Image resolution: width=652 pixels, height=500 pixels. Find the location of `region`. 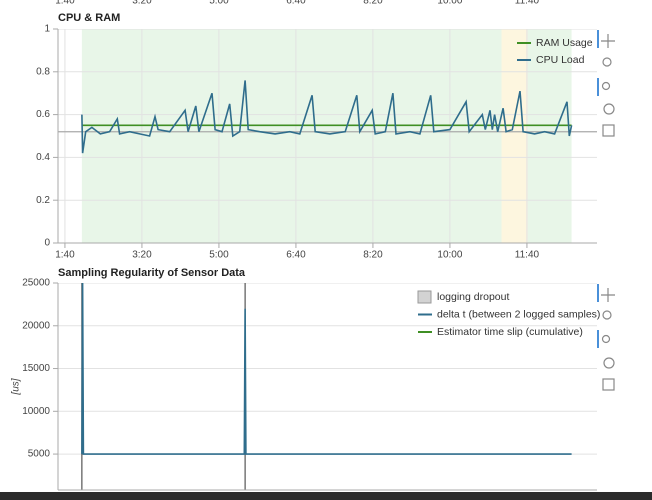

region is located at coordinates (514, 136).